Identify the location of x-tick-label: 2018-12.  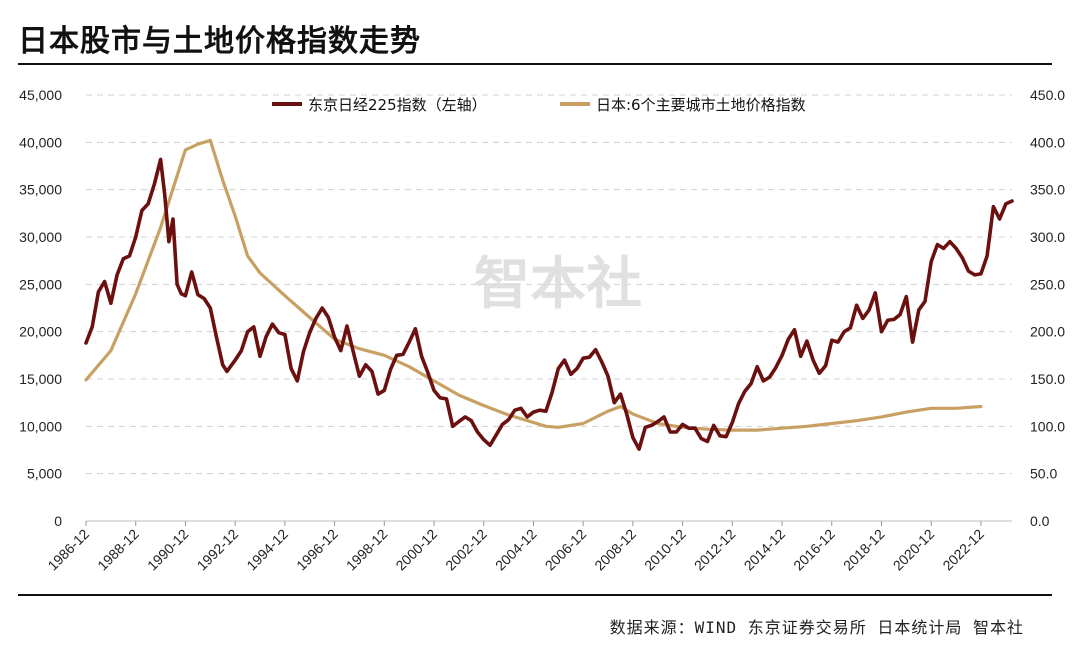
(864, 550).